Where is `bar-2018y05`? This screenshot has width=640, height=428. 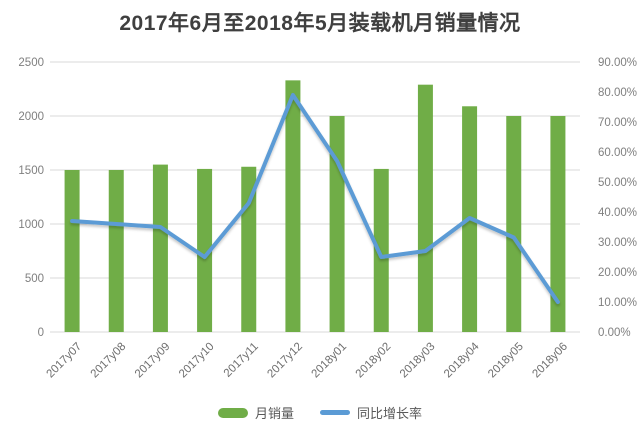
bar-2018y05 is located at coordinates (514, 224).